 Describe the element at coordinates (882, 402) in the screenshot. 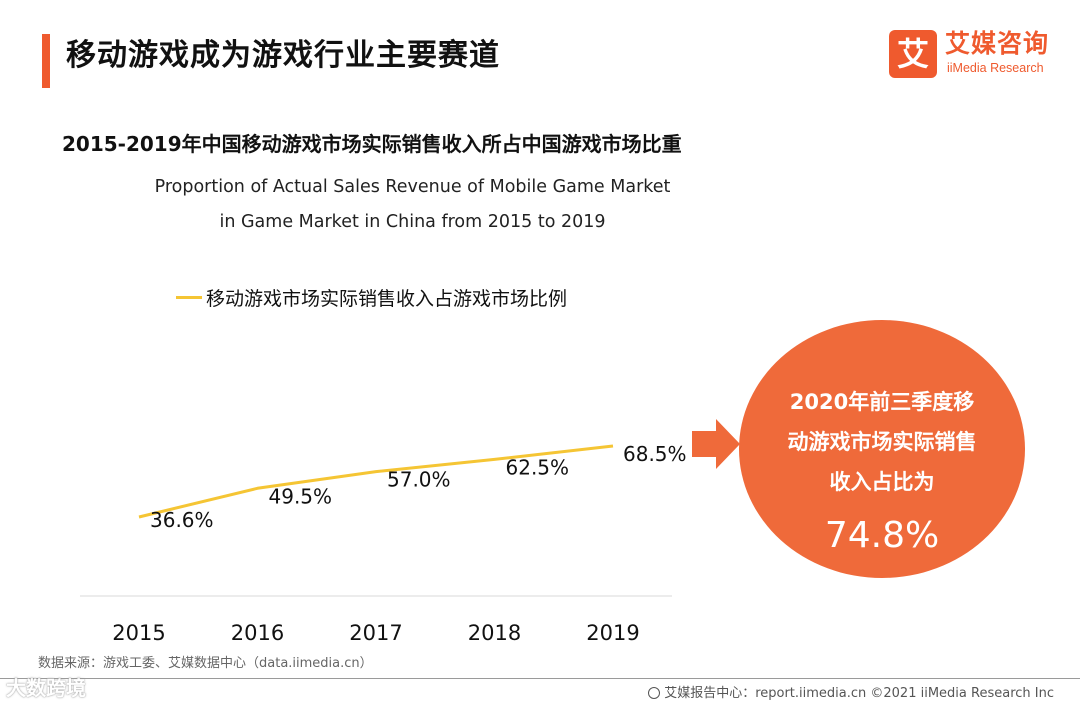

I see `callout-line1: 2020年前三季度移` at that location.